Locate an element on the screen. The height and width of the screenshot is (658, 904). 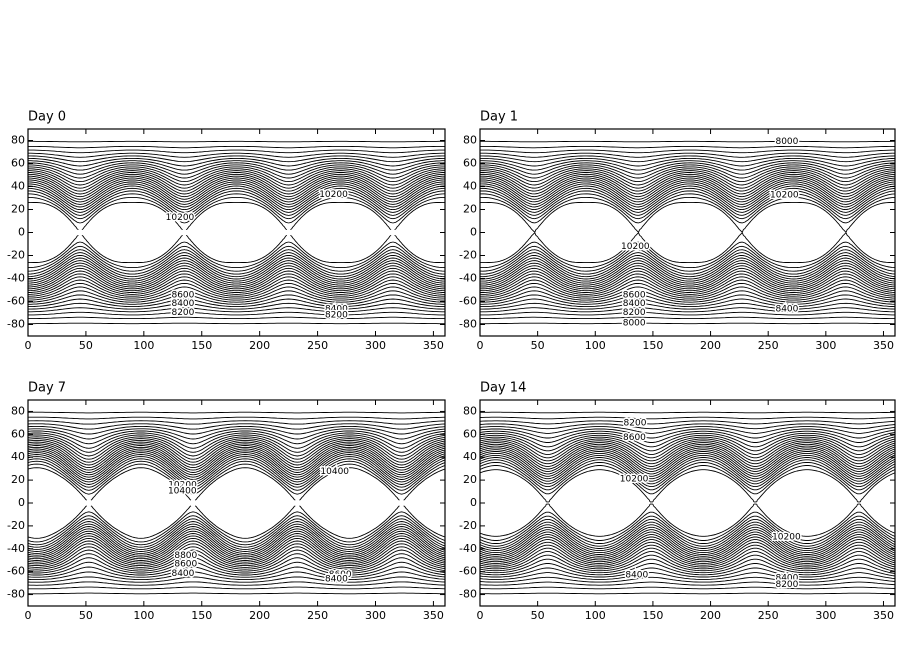
panel-title: Day 7 is located at coordinates (47, 388).